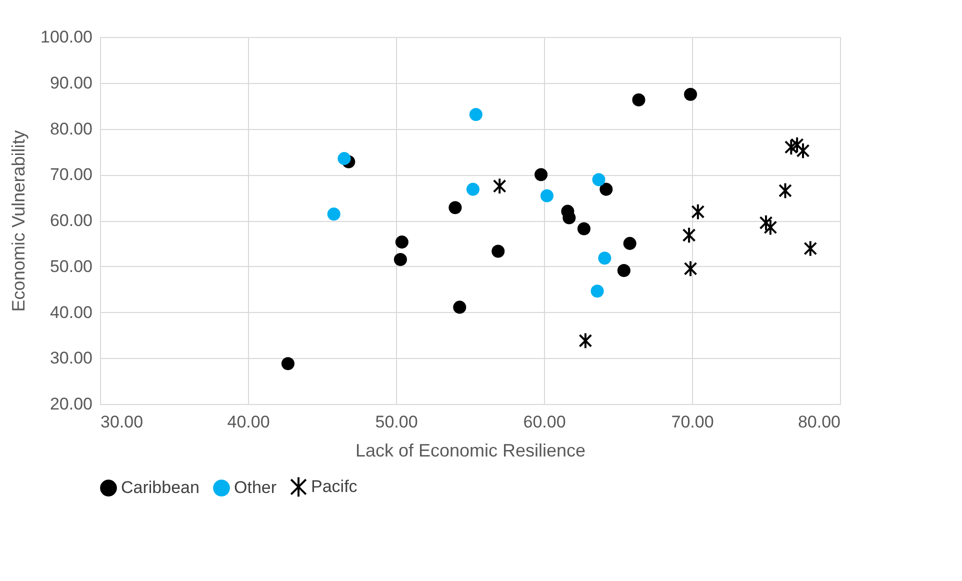  I want to click on y-tick-label: 100.00, so click(66, 37).